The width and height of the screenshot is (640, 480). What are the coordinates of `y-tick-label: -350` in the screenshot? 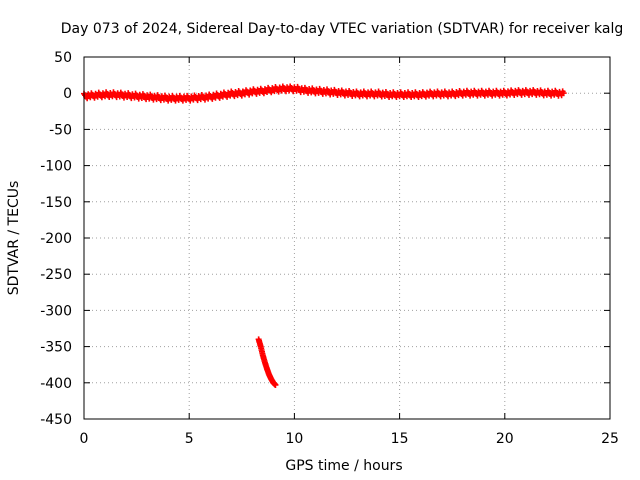 It's located at (56, 348).